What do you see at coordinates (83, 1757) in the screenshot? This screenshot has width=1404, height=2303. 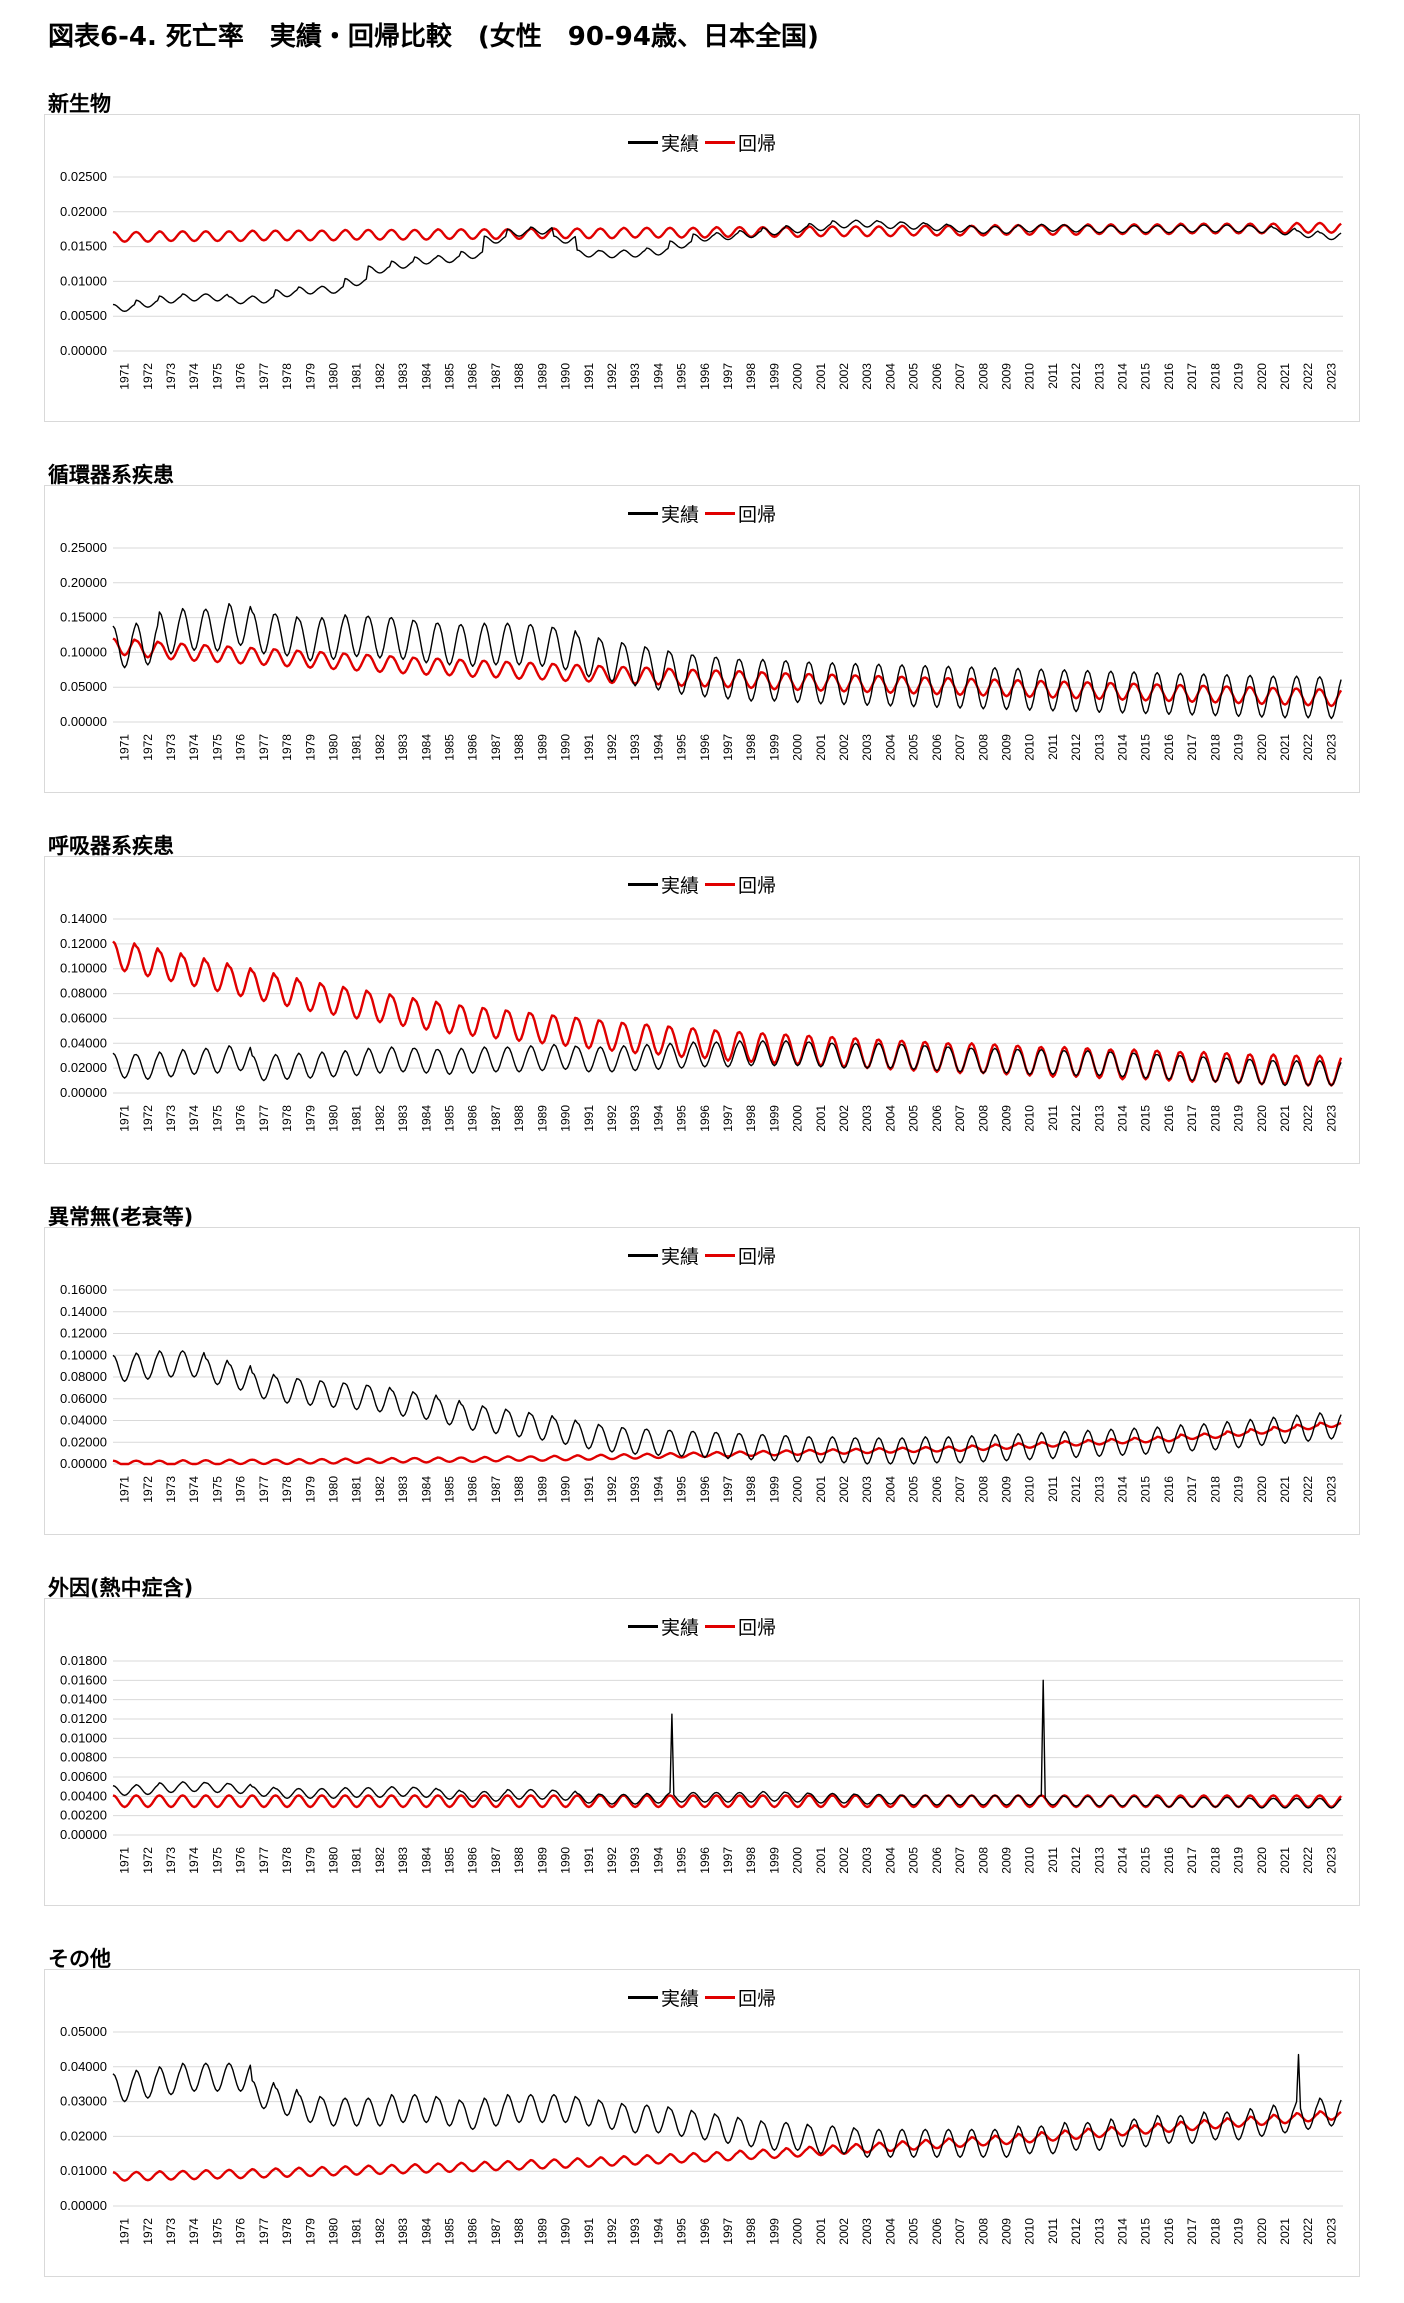 I see `y-tick-label: 0.00800` at bounding box center [83, 1757].